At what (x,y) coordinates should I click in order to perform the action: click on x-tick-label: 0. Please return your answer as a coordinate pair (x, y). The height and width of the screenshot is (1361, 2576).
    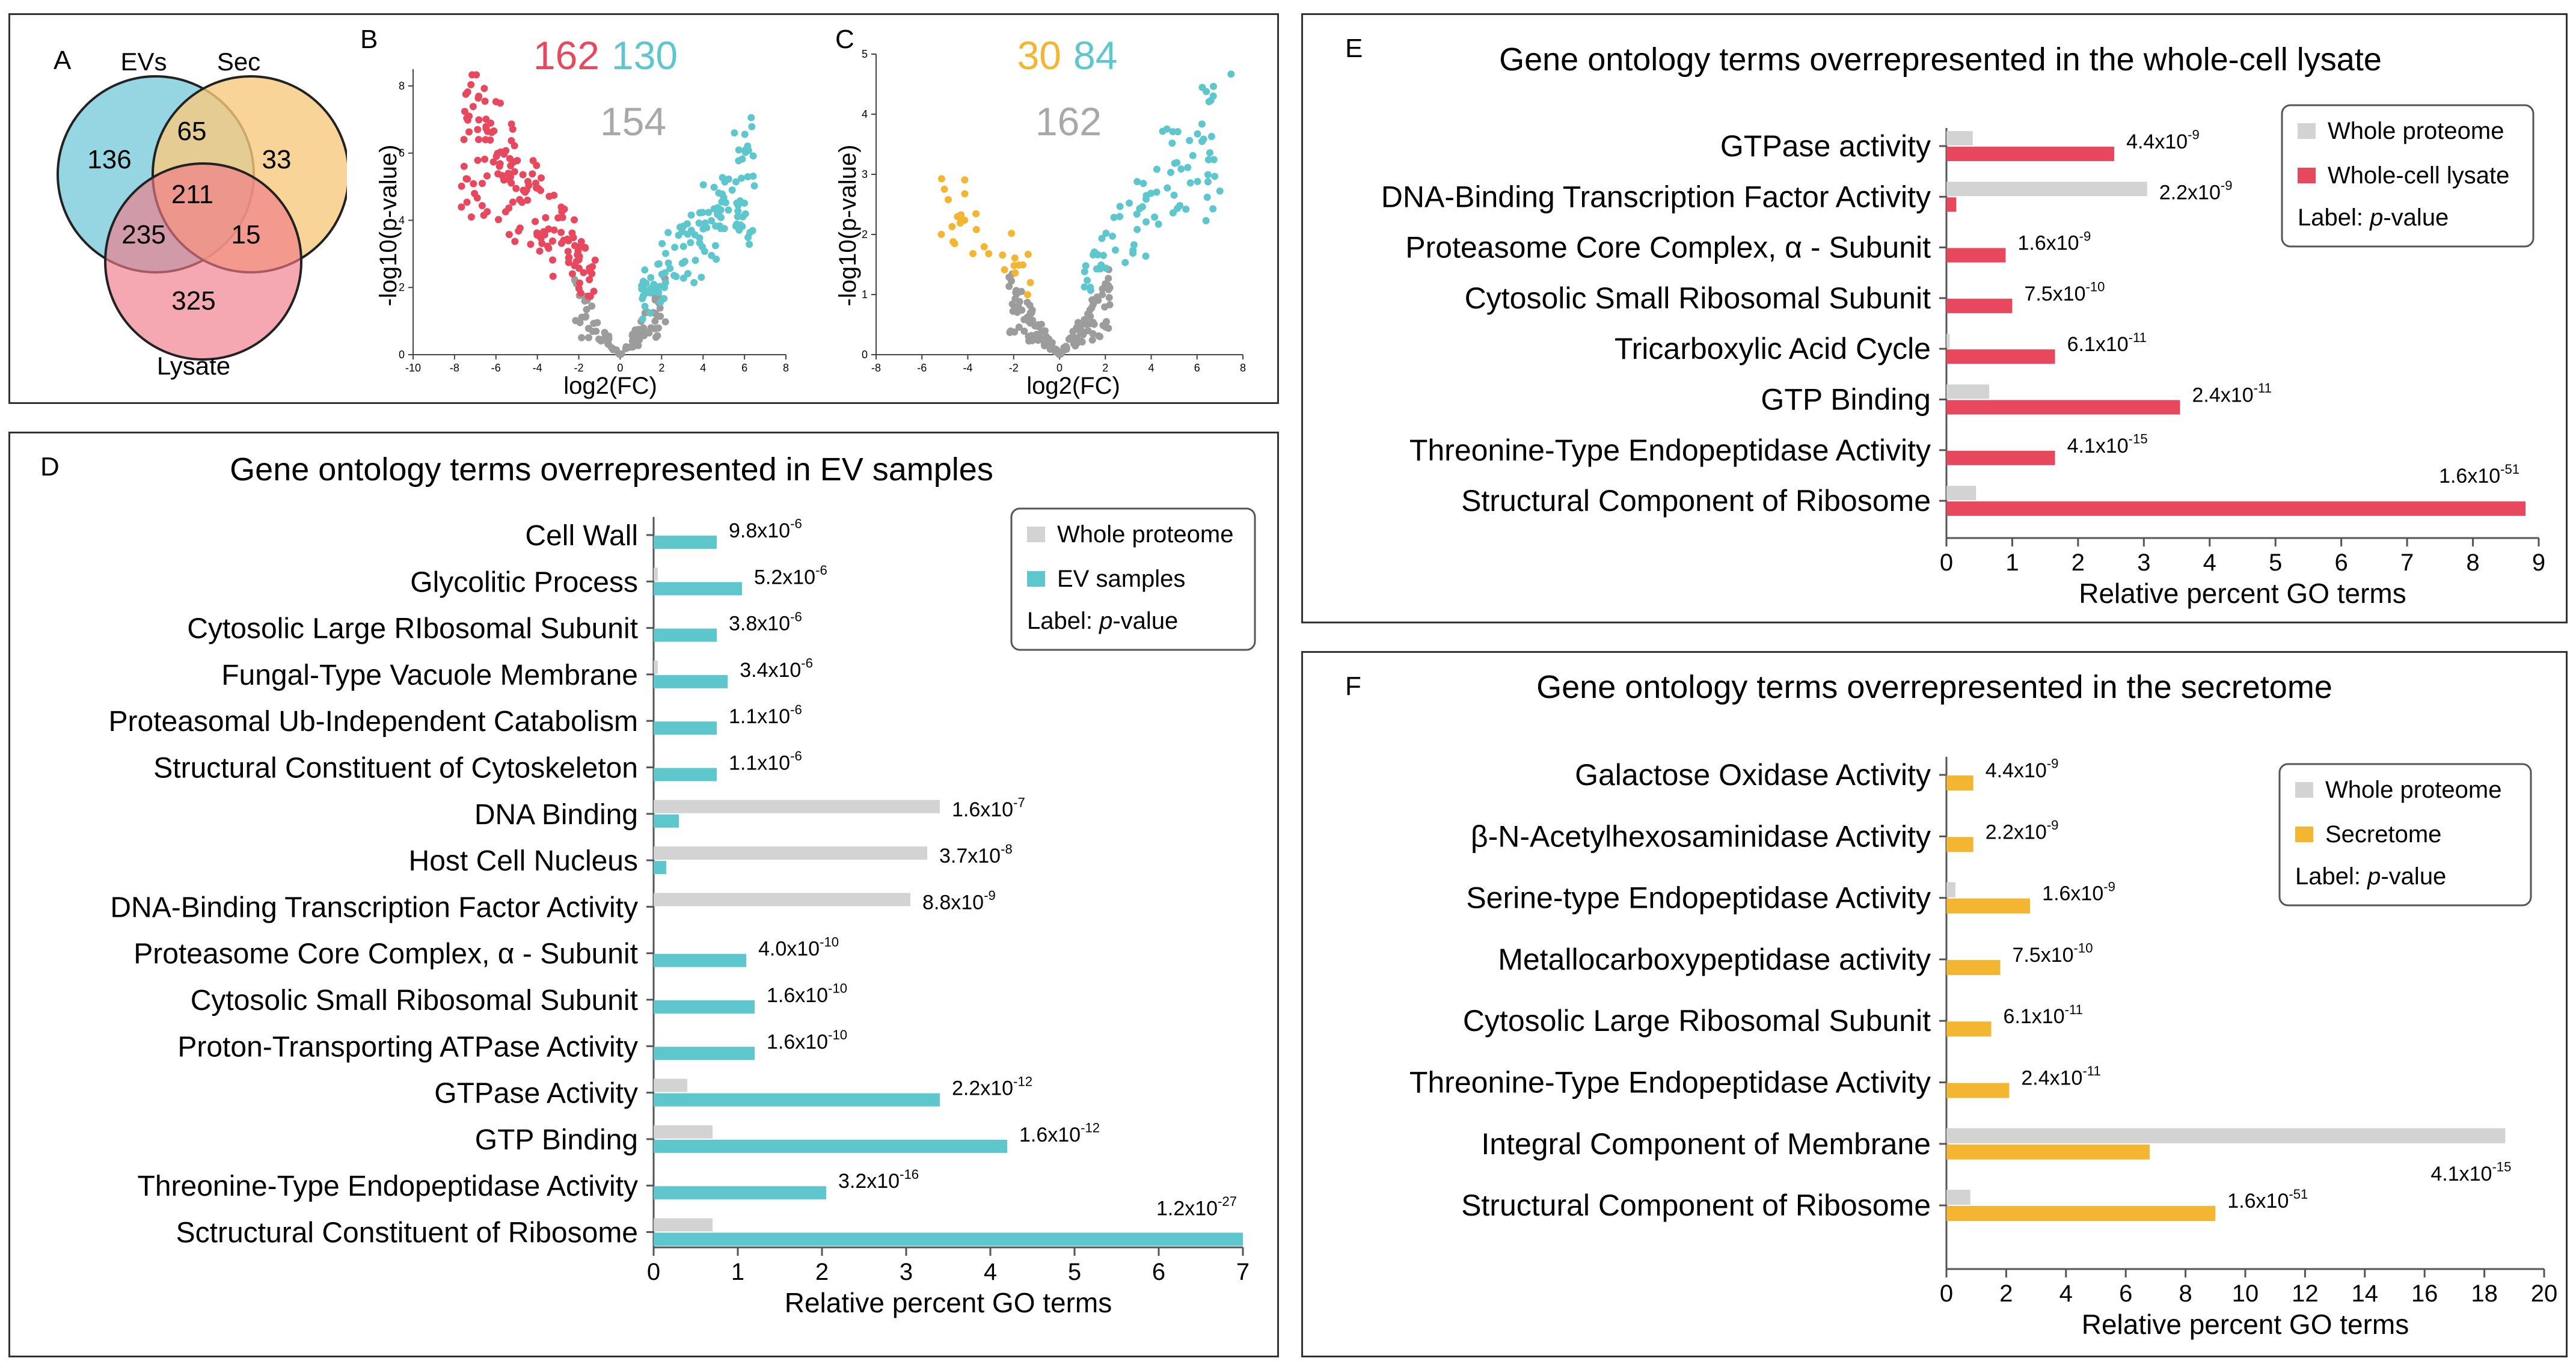
    Looking at the image, I should click on (1946, 563).